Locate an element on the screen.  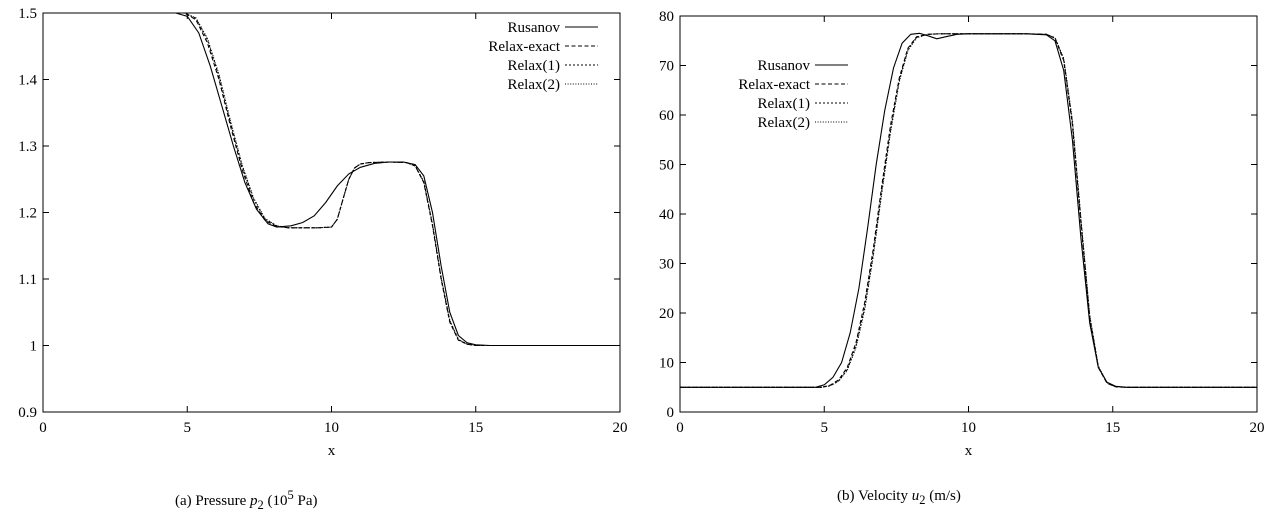
y-tick-label: 40 is located at coordinates (666, 215).